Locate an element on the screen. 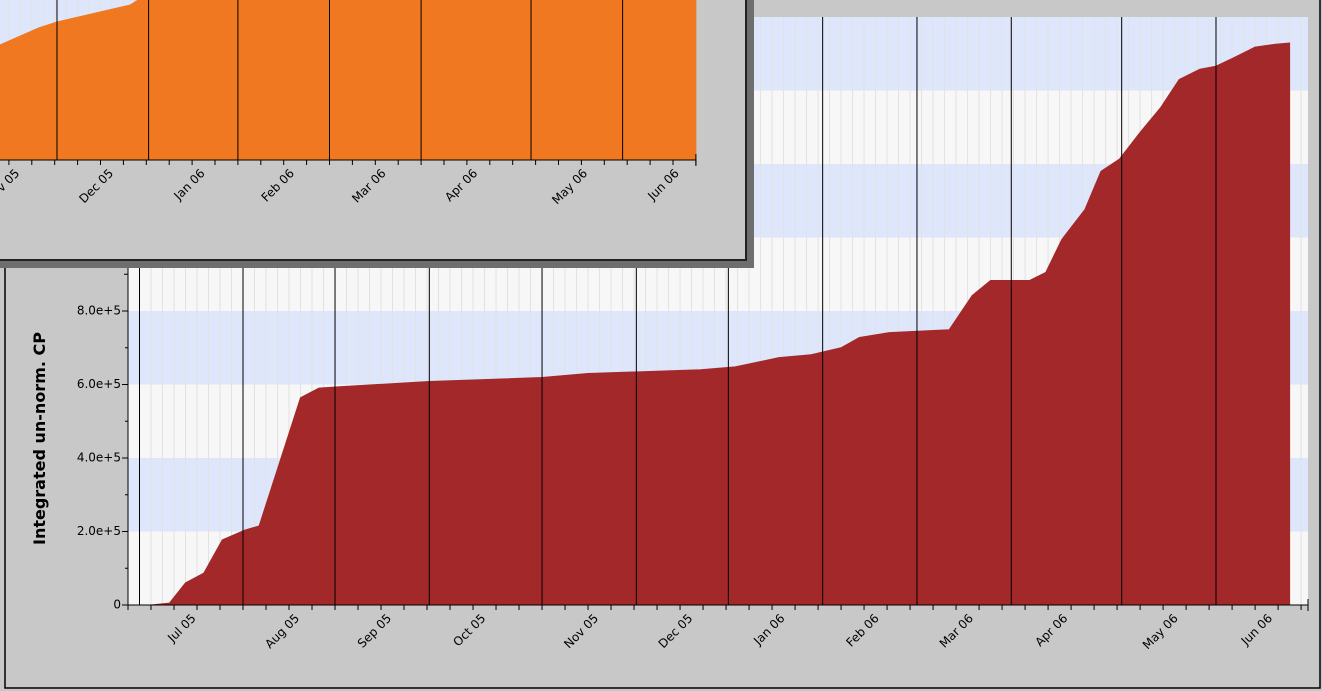 This screenshot has height=691, width=1322. y-tick-label: 4.0e+5 is located at coordinates (99, 458).